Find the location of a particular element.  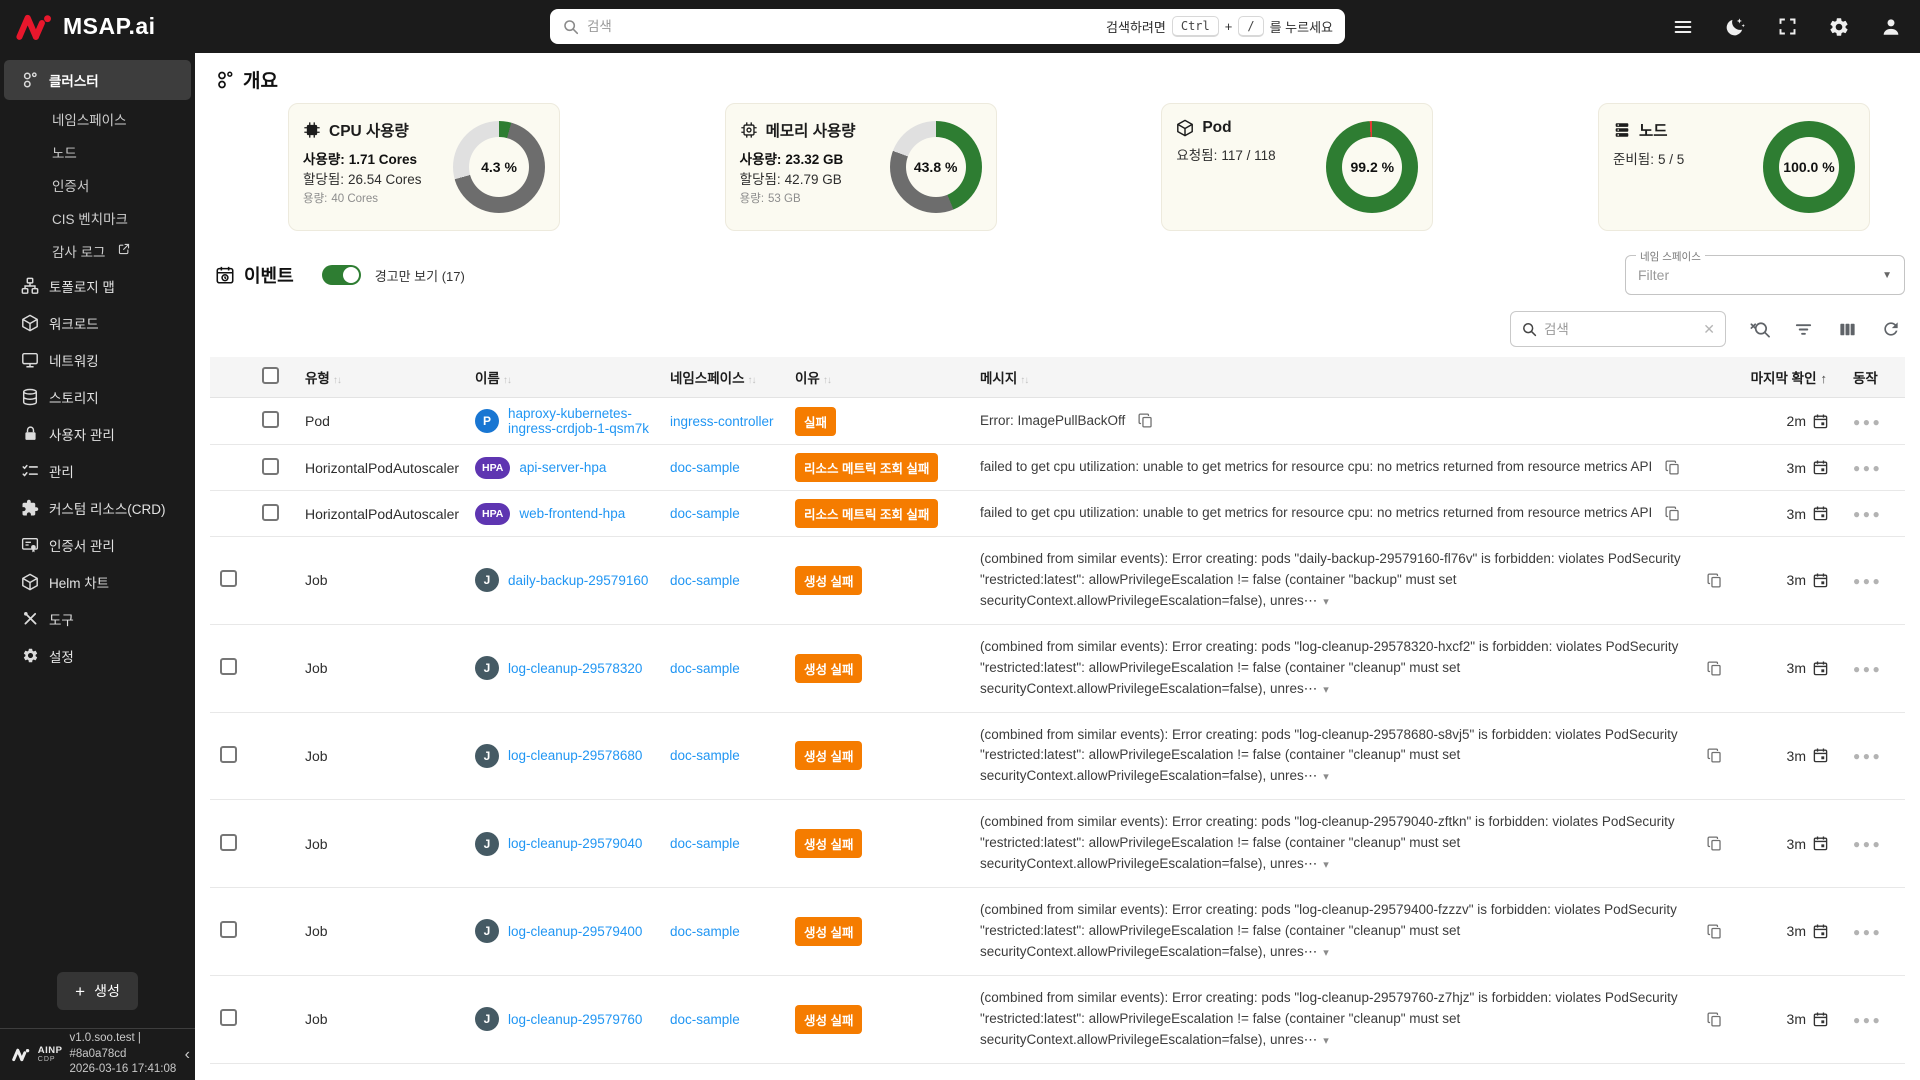

menu-icon is located at coordinates (1683, 27).